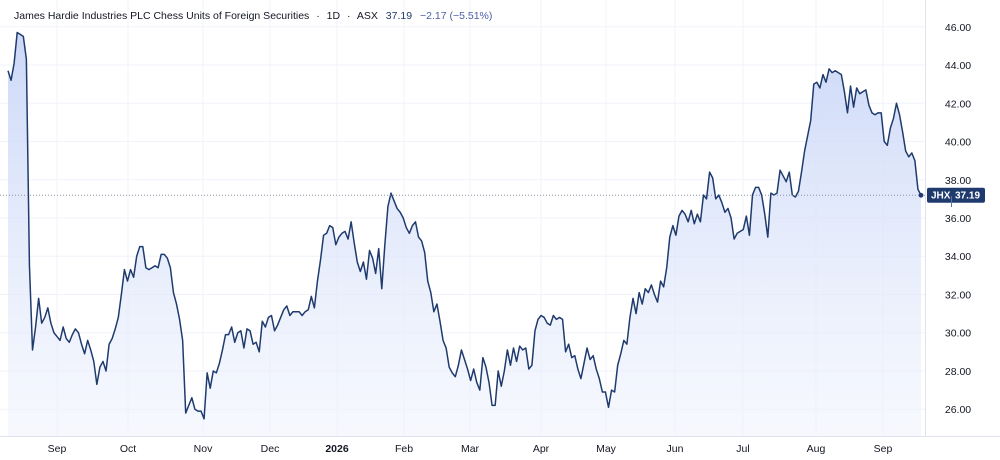  I want to click on x-tick-label: Apr, so click(541, 449).